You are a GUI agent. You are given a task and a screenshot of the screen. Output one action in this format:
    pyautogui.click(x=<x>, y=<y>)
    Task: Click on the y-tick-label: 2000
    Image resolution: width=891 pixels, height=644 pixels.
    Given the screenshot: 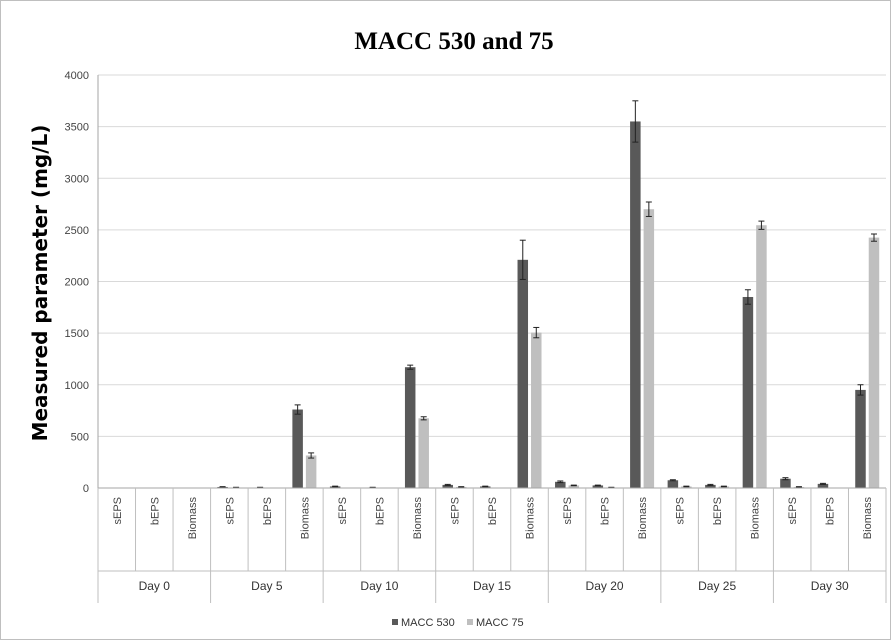 What is the action you would take?
    pyautogui.click(x=77, y=283)
    